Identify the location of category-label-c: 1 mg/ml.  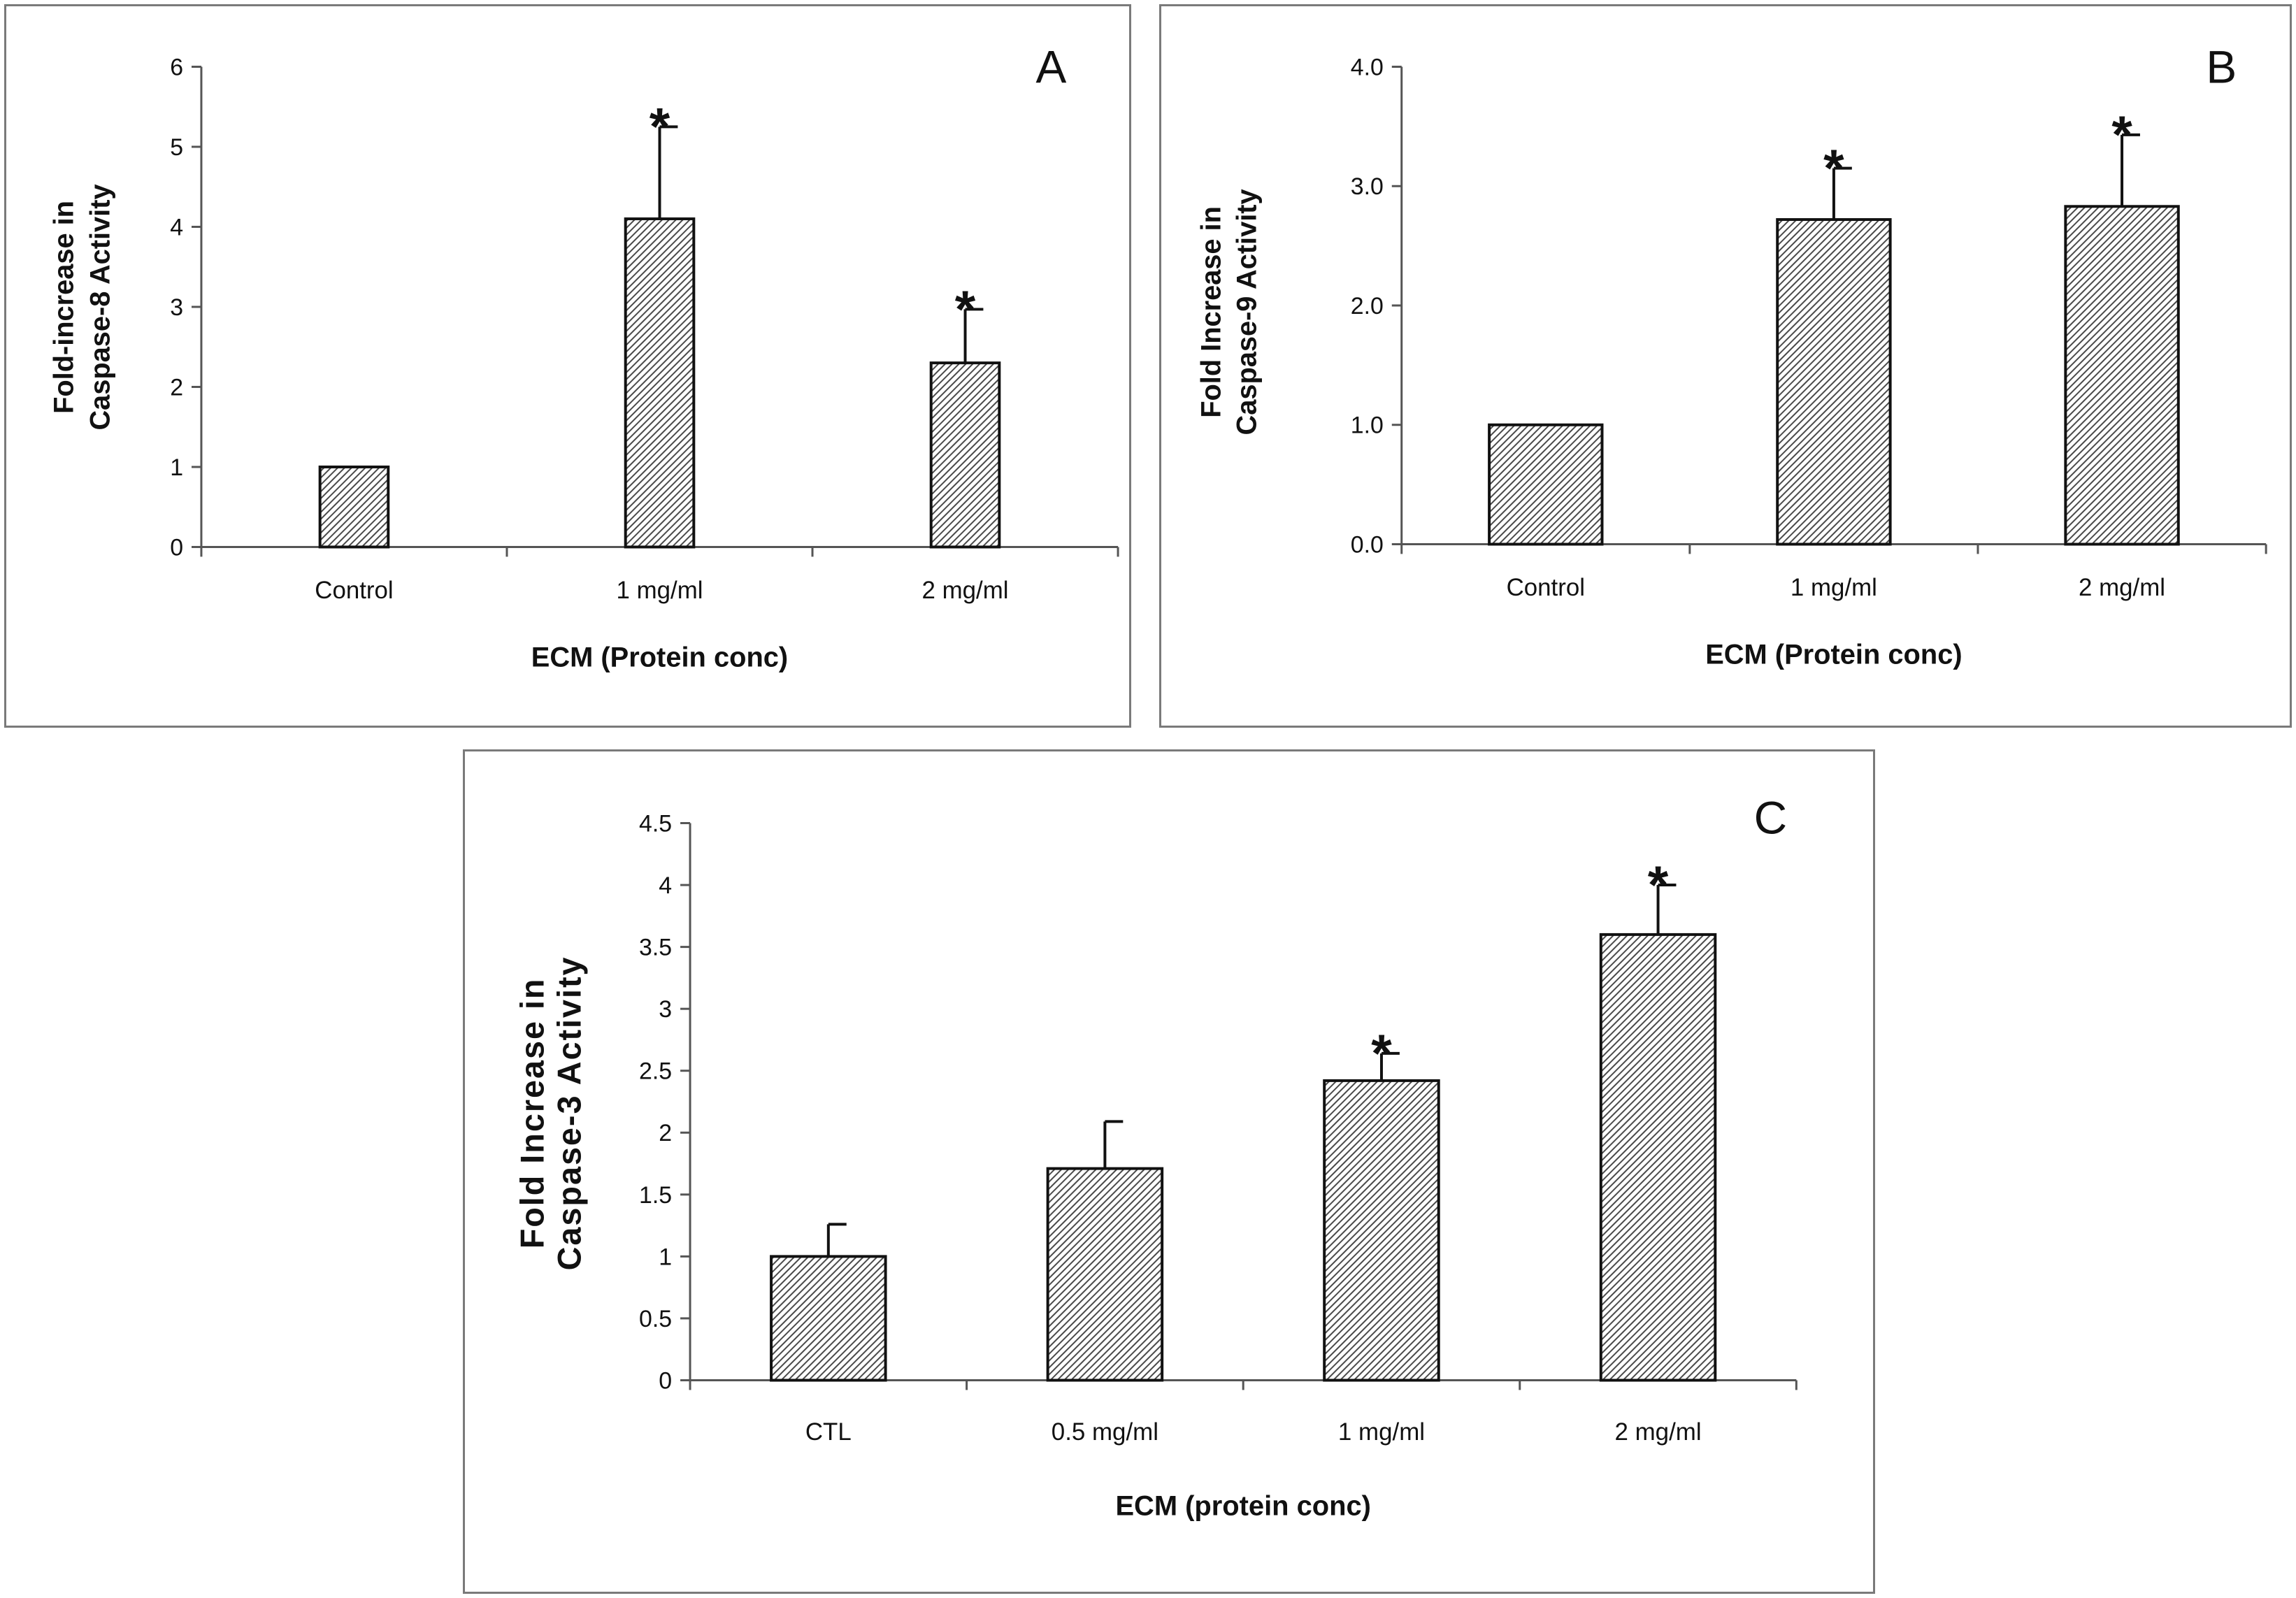
(1381, 1432).